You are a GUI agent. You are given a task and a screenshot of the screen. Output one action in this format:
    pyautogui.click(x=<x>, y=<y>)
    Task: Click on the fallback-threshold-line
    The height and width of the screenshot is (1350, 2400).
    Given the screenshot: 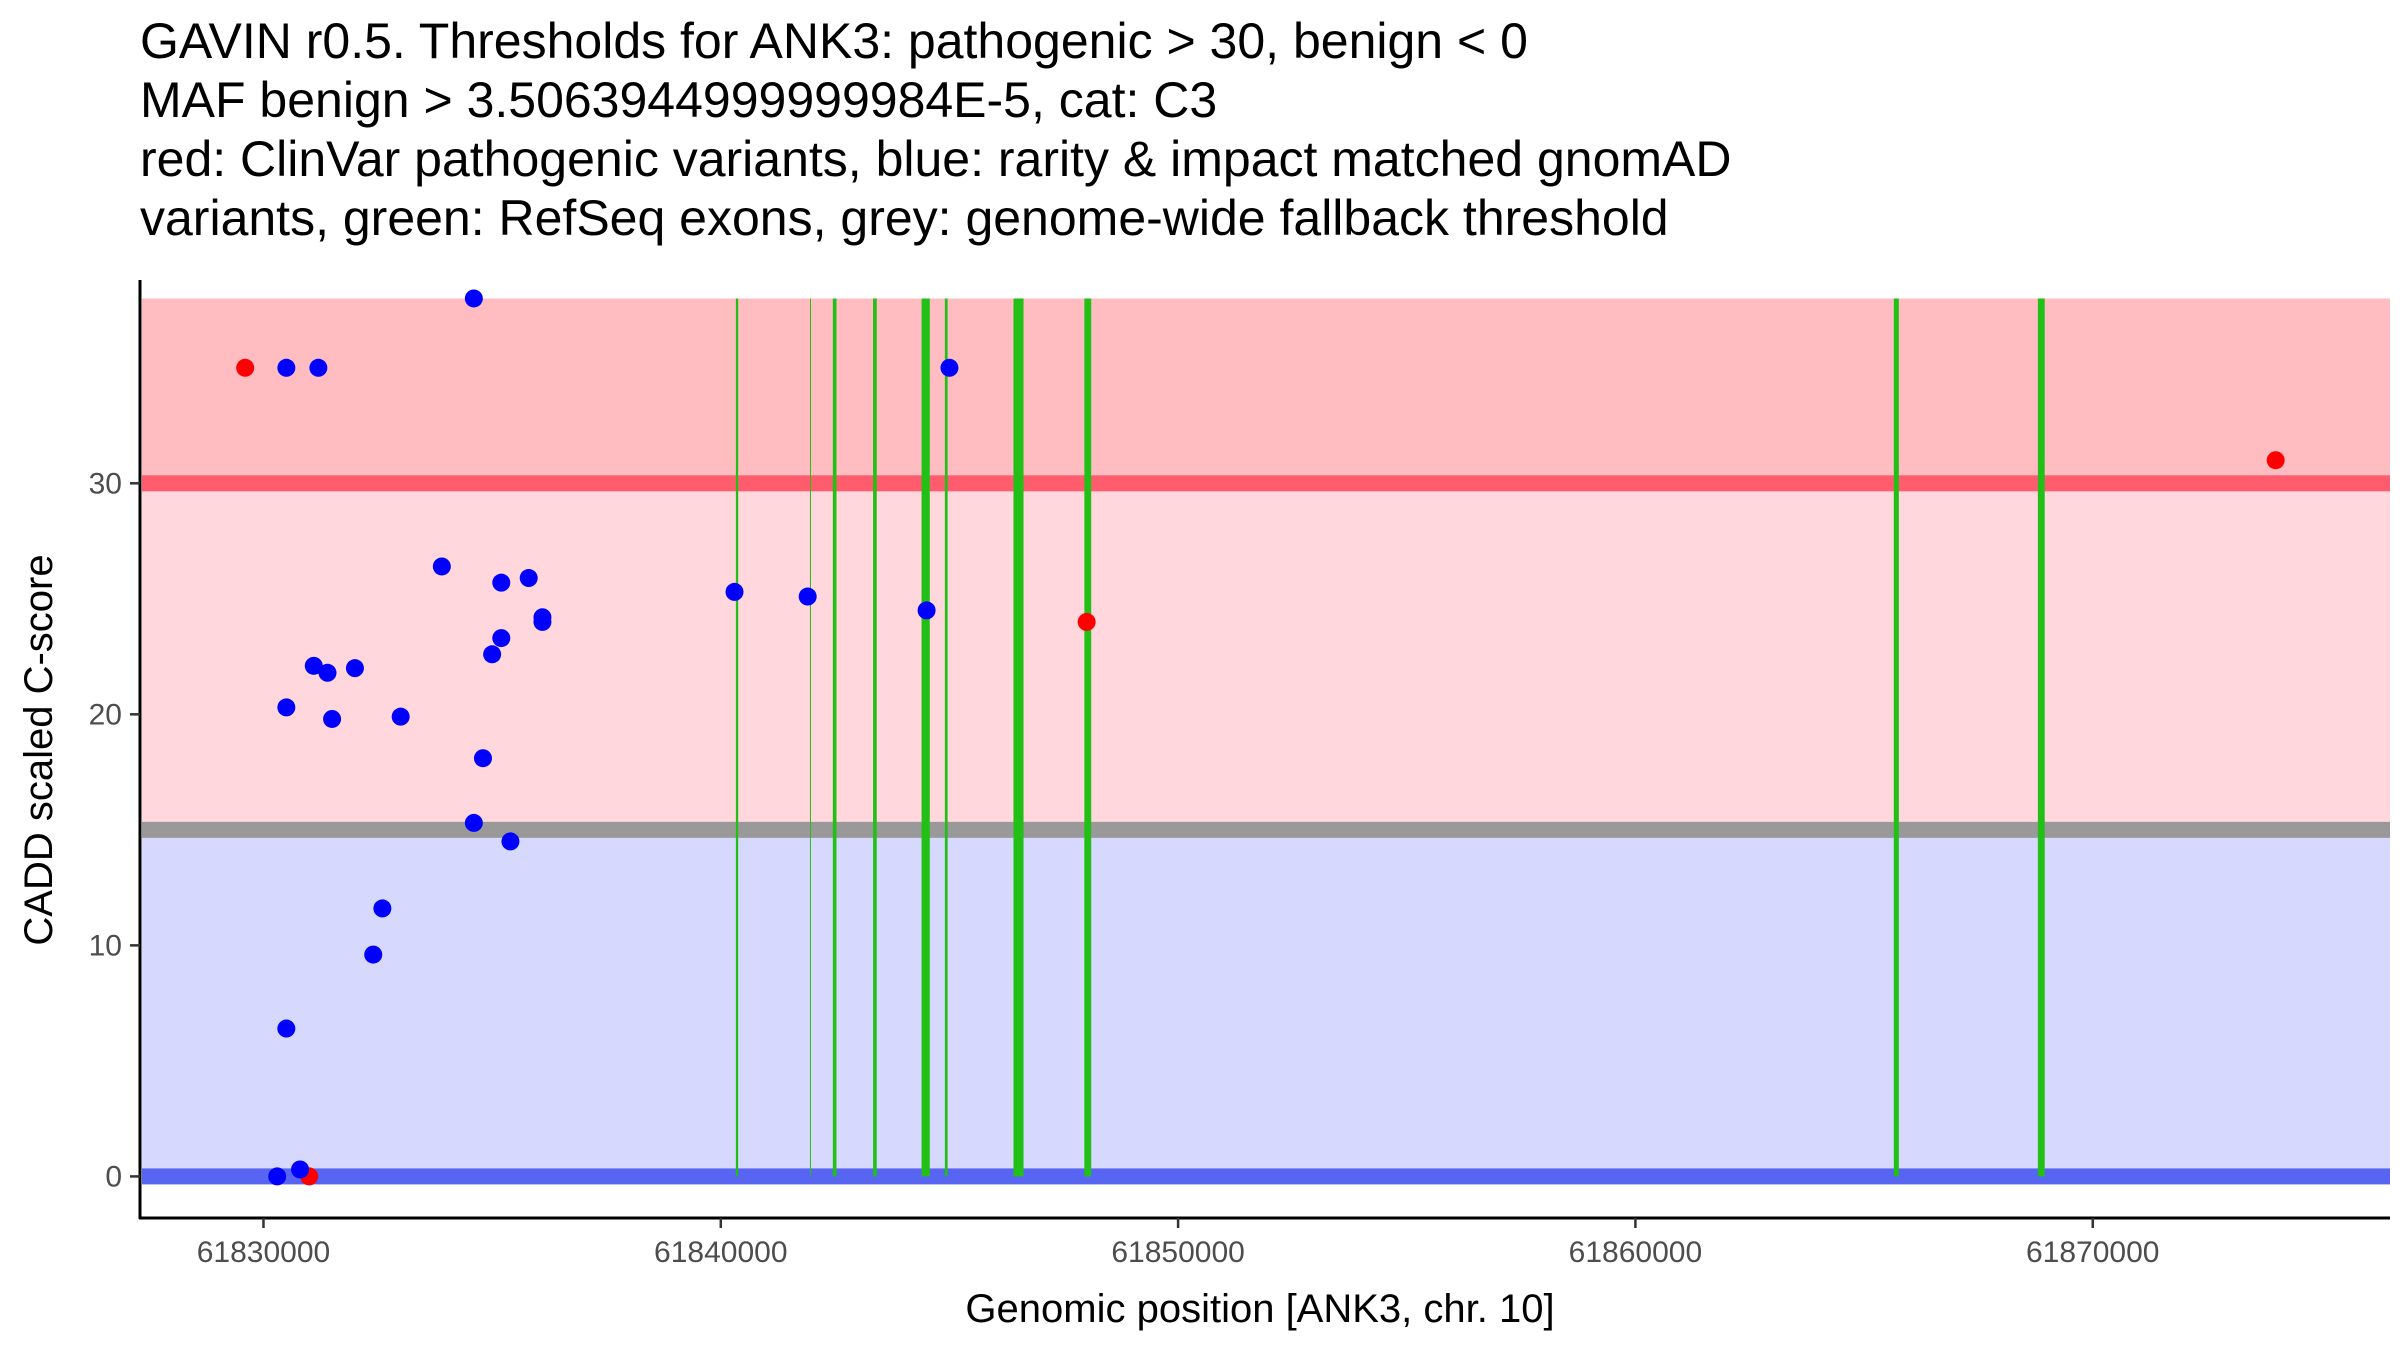 What is the action you would take?
    pyautogui.click(x=1266, y=829)
    